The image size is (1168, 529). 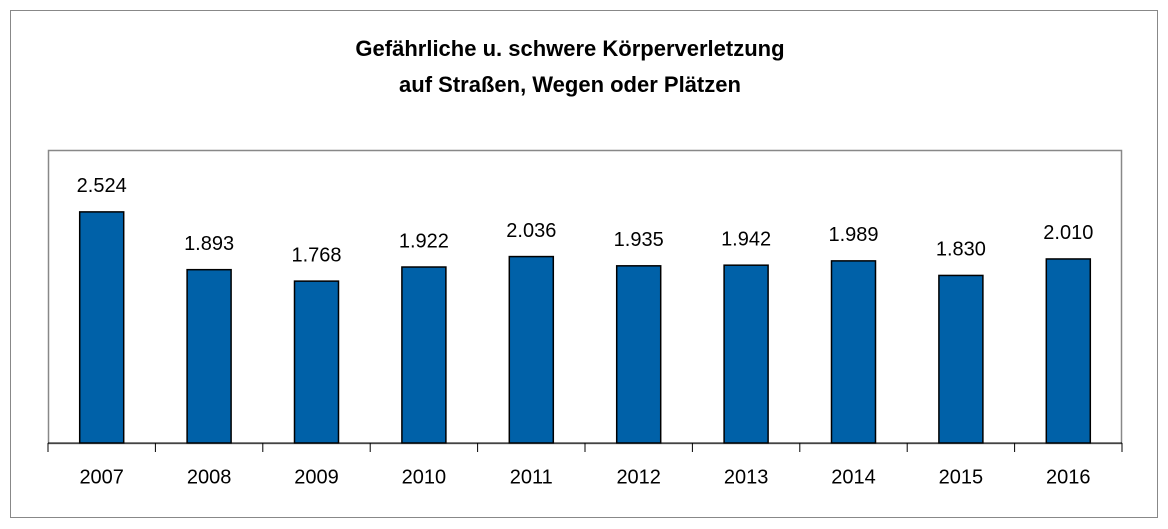 What do you see at coordinates (570, 84) in the screenshot?
I see `chart-title: auf Straßen, Wegen oder Plätzen` at bounding box center [570, 84].